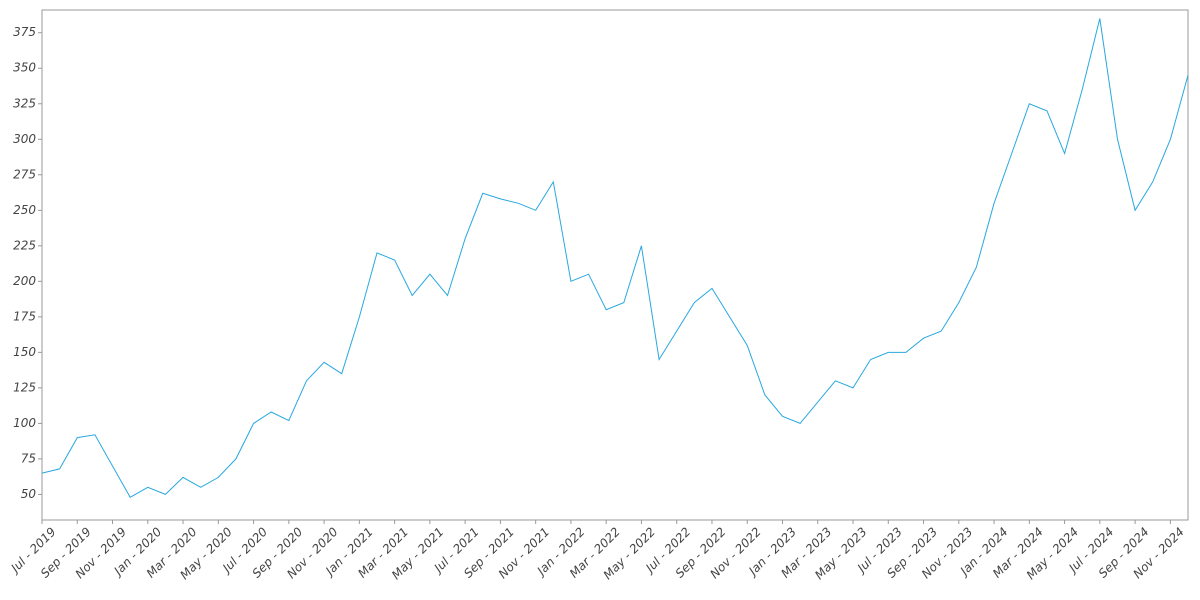 Image resolution: width=1200 pixels, height=600 pixels. What do you see at coordinates (24, 281) in the screenshot?
I see `y-tick-label: 200` at bounding box center [24, 281].